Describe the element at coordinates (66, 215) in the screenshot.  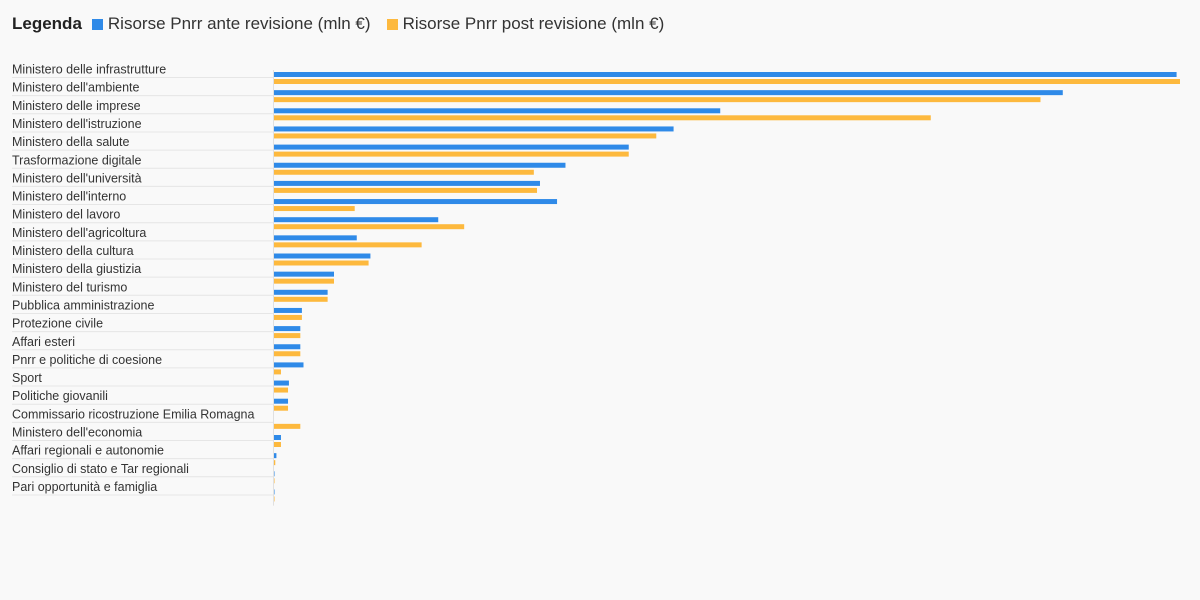
I see `category-label: Ministero del lavoro` at that location.